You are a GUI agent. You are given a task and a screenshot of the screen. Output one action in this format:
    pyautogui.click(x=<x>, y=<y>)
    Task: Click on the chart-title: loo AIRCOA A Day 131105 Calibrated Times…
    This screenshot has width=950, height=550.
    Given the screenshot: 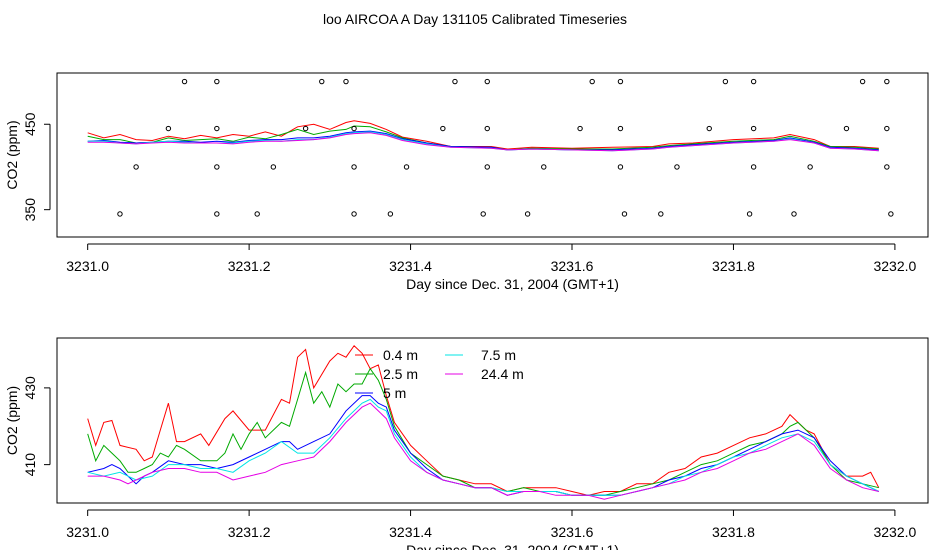 What is the action you would take?
    pyautogui.click(x=474, y=19)
    